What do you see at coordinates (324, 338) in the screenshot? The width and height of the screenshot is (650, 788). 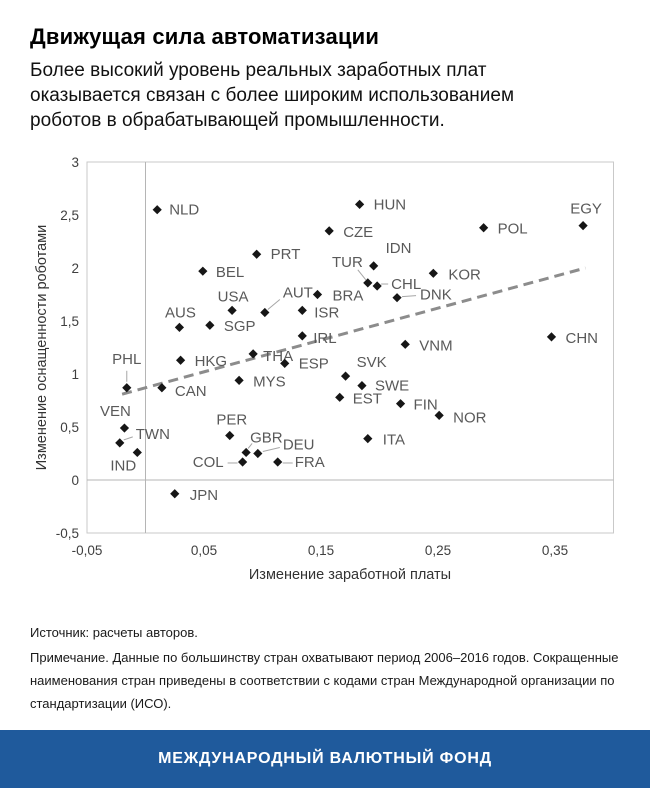 I see `point-label-IRL: IRL` at bounding box center [324, 338].